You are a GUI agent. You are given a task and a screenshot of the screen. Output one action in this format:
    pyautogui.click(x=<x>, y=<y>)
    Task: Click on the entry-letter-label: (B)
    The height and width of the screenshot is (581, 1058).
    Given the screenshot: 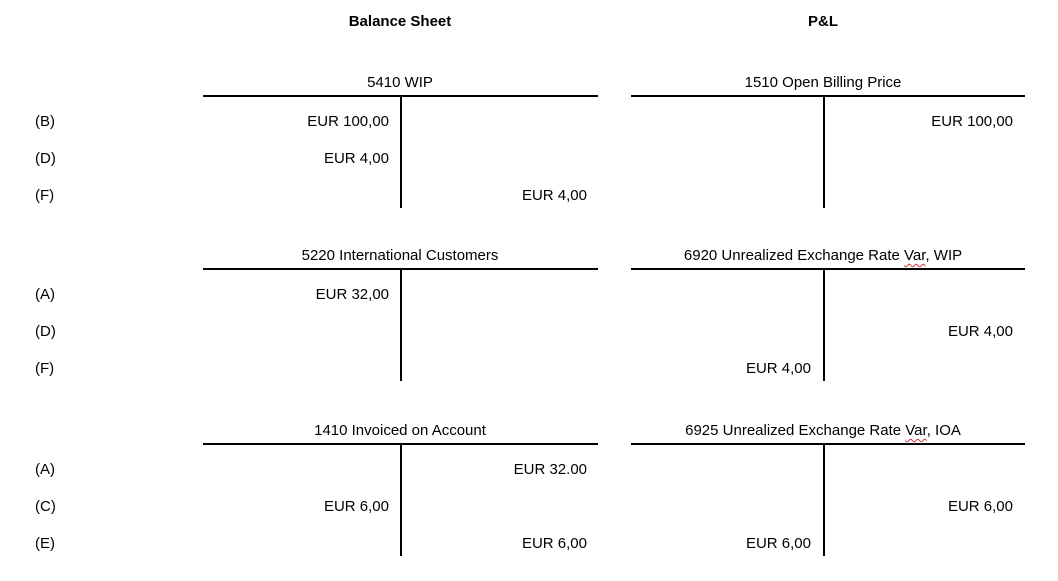 What is the action you would take?
    pyautogui.click(x=45, y=121)
    